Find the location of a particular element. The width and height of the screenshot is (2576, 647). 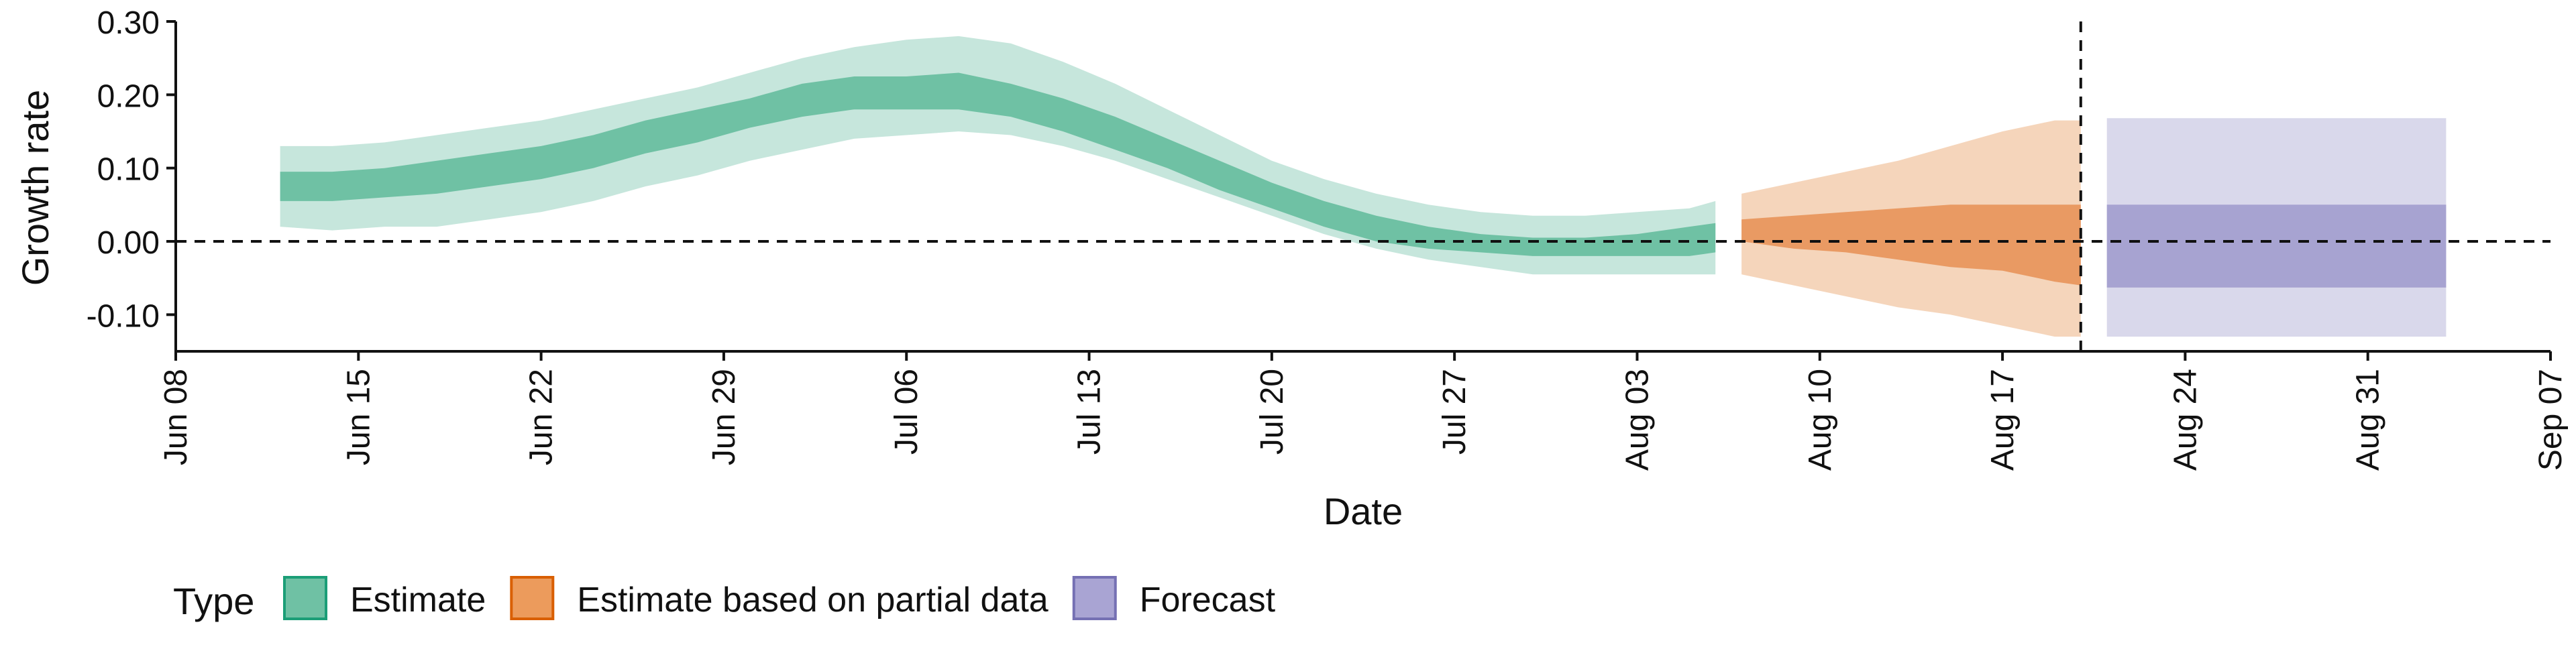

legend-title: Type is located at coordinates (213, 601).